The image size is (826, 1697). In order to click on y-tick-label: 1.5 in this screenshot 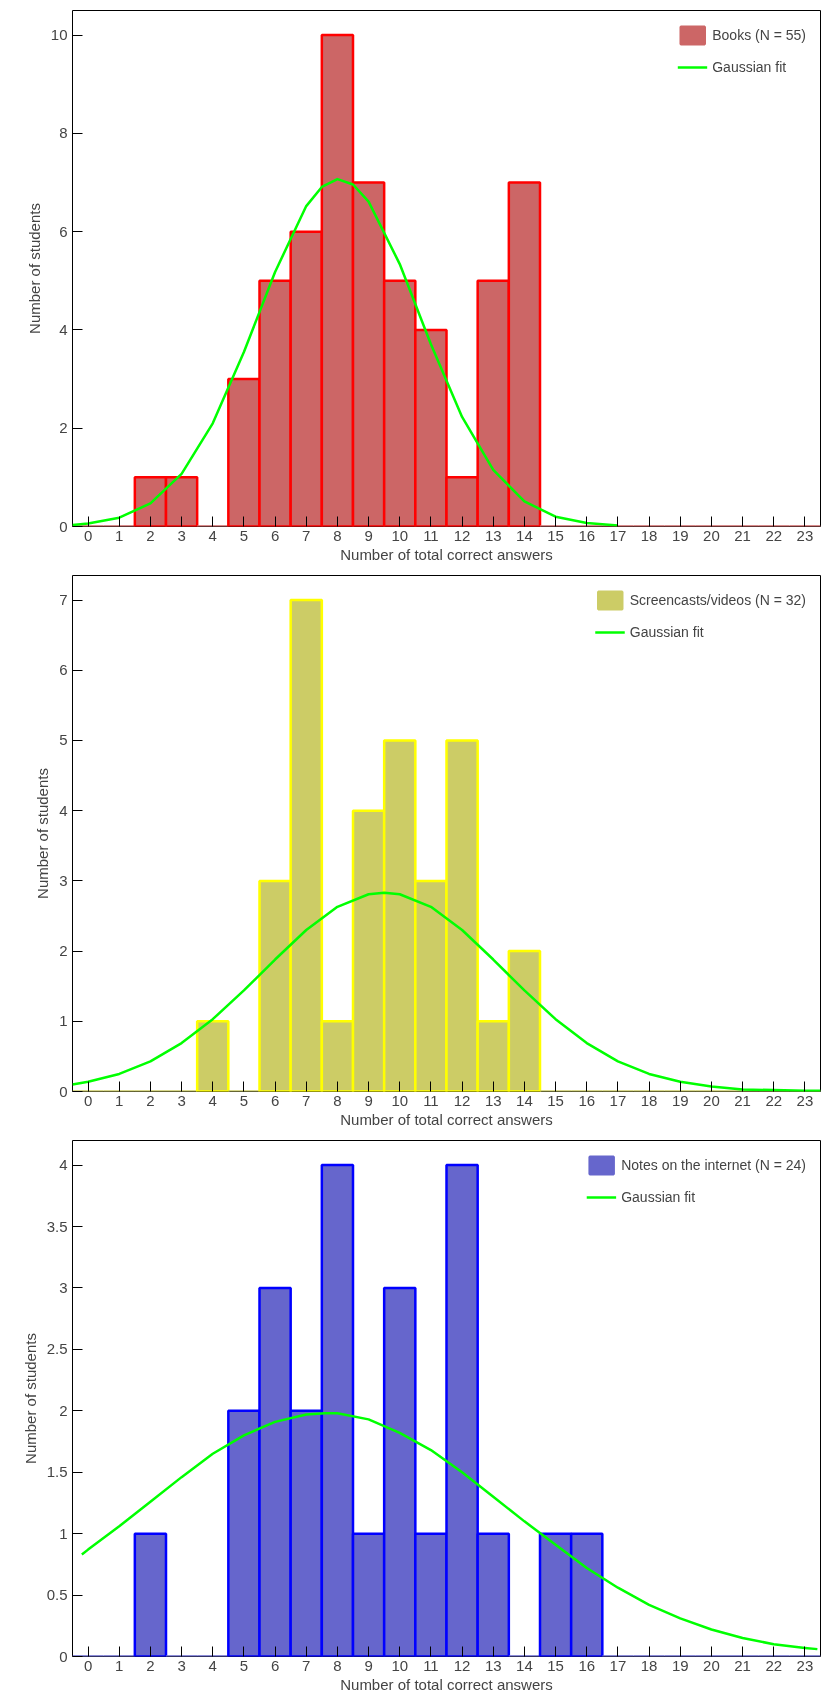, I will do `click(57, 1472)`.